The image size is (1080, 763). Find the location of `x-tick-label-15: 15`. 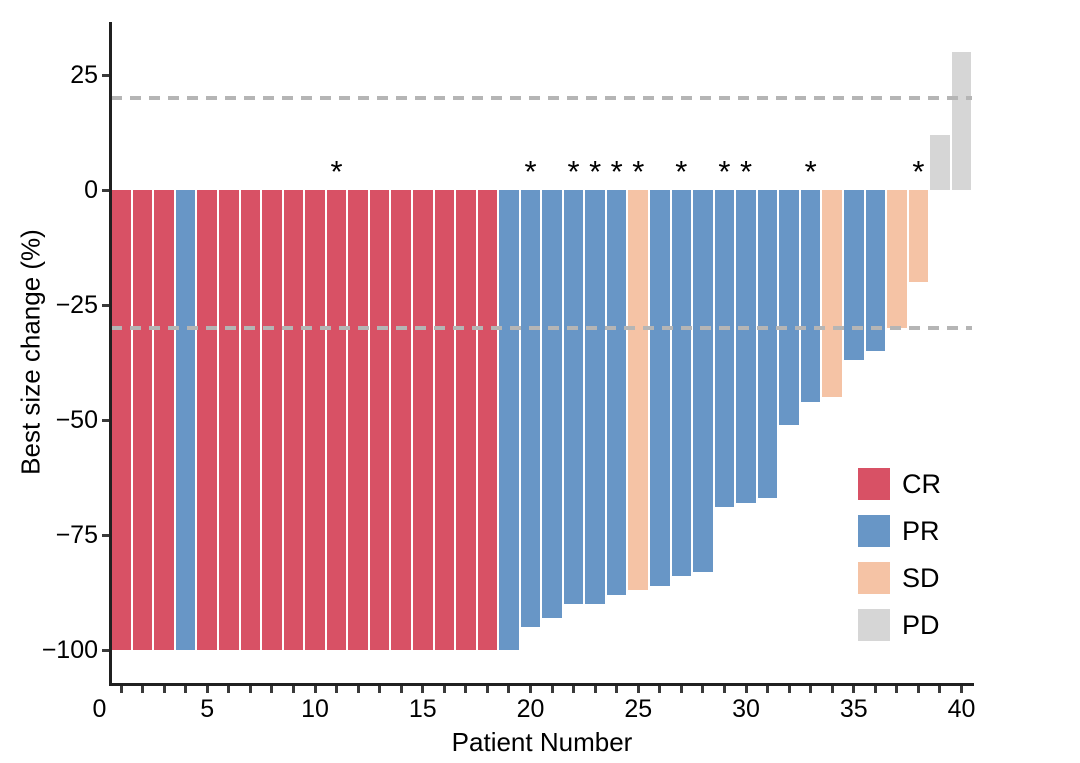

x-tick-label-15: 15 is located at coordinates (422, 709).